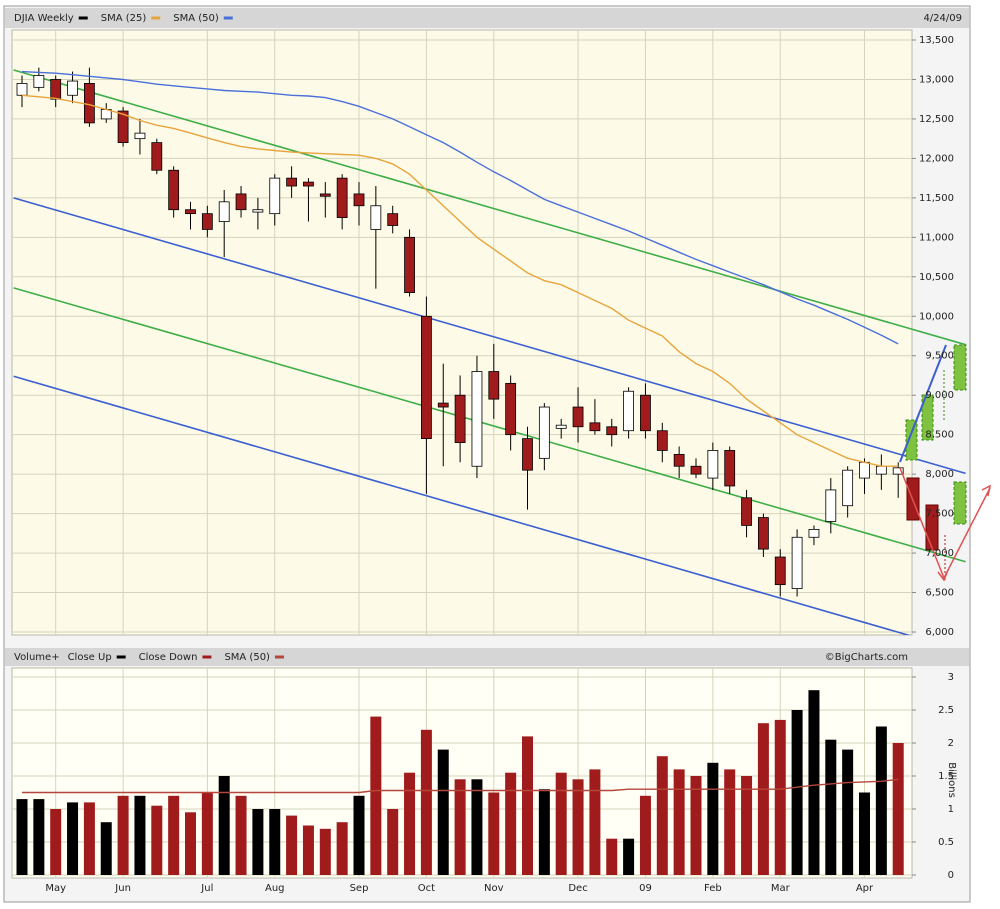 This screenshot has height=909, width=1000. I want to click on x-tick-label: Aug, so click(275, 888).